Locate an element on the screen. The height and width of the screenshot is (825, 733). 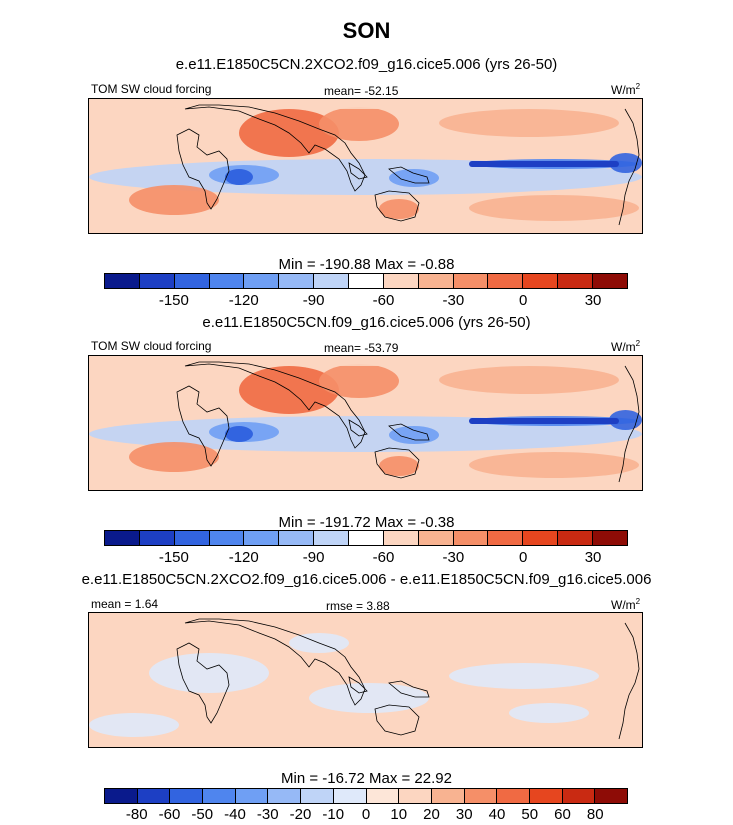
panel-1-colorbar is located at coordinates (366, 281).